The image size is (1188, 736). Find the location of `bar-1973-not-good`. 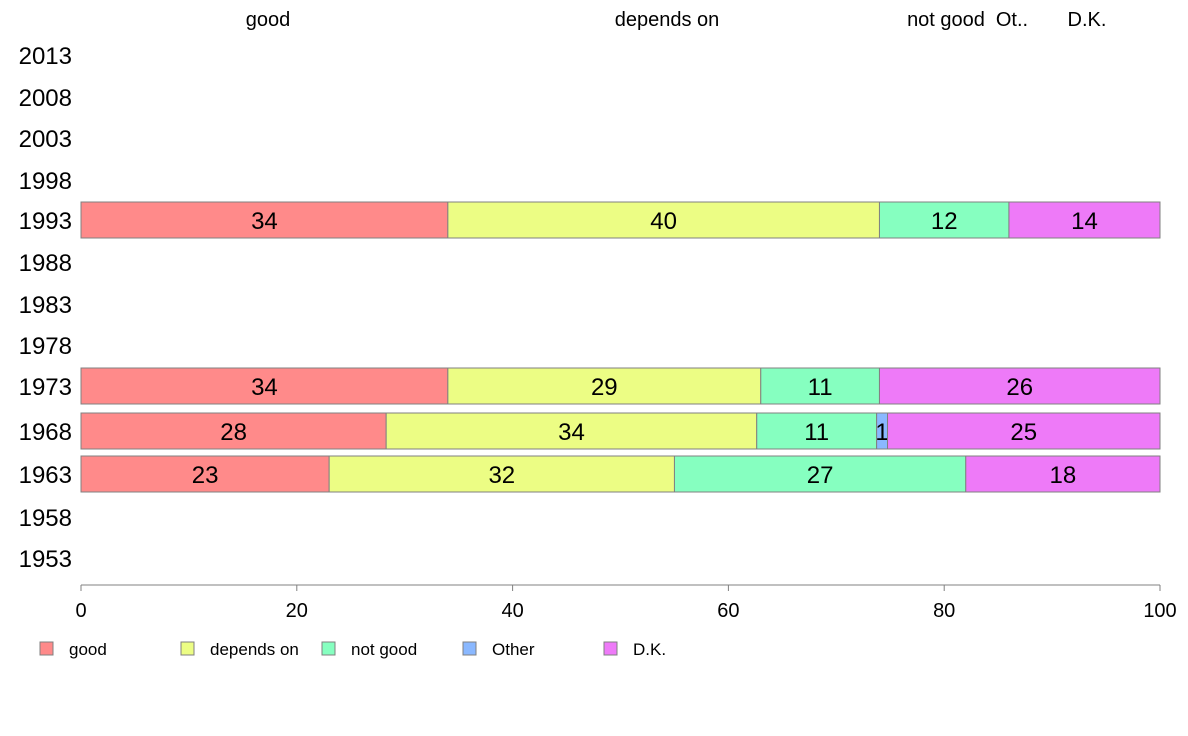

bar-1973-not-good is located at coordinates (820, 386).